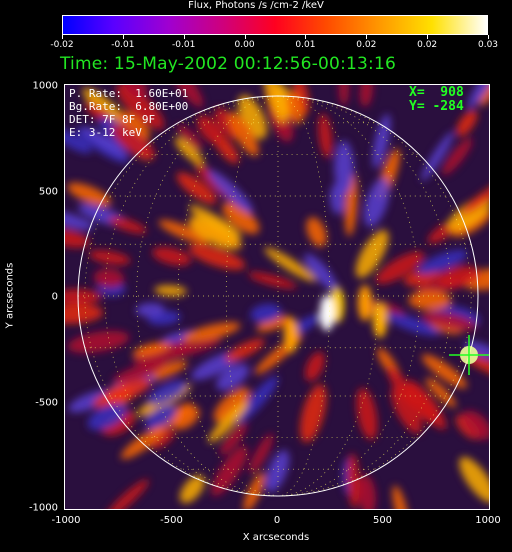 Image resolution: width=512 pixels, height=552 pixels. I want to click on x-tick-label: 1000, so click(488, 520).